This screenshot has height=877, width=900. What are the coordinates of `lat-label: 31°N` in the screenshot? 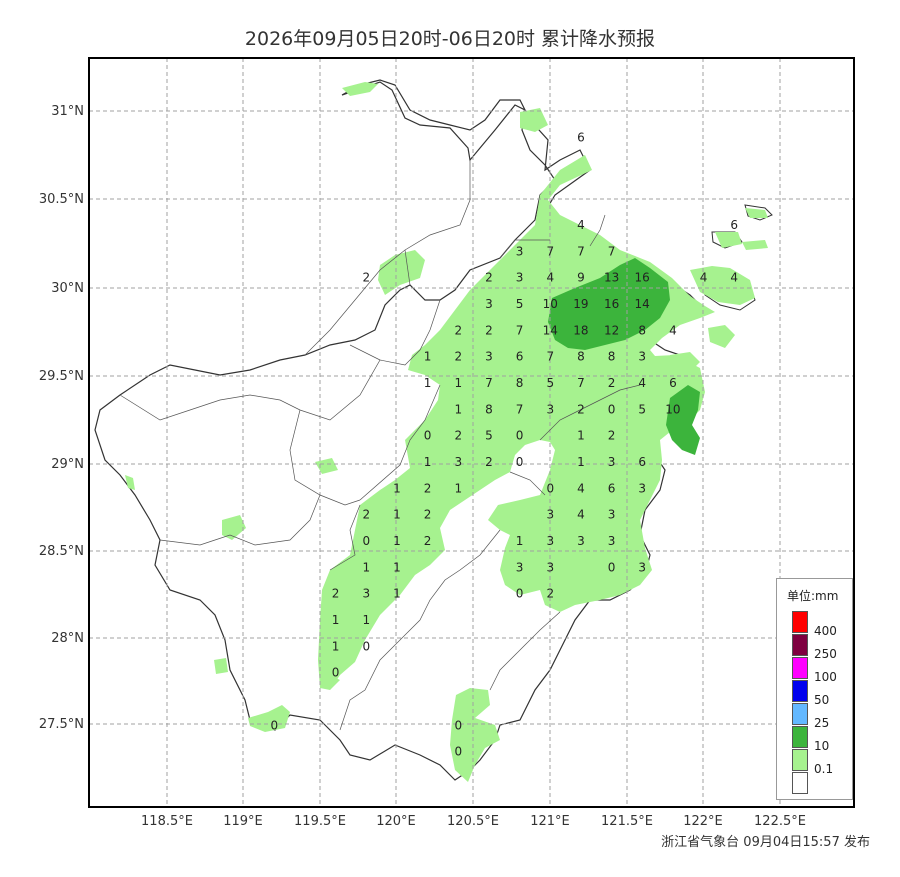 It's located at (67, 111).